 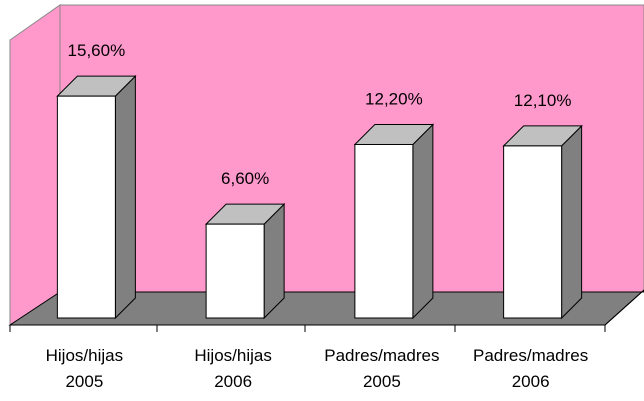 What do you see at coordinates (624, 307) in the screenshot?
I see `floor-edge` at bounding box center [624, 307].